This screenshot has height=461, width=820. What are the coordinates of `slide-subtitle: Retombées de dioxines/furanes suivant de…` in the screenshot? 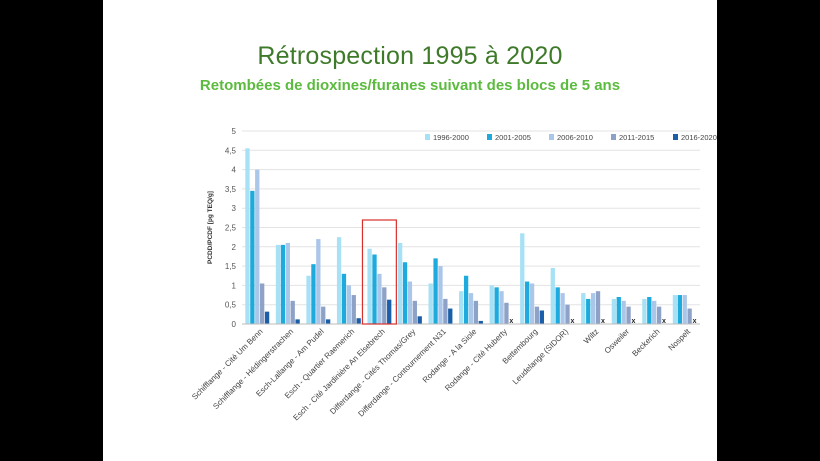 It's located at (410, 85).